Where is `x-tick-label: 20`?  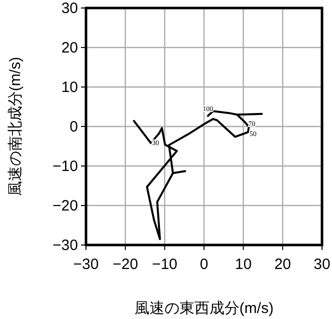 x-tick-label: 20 is located at coordinates (283, 264).